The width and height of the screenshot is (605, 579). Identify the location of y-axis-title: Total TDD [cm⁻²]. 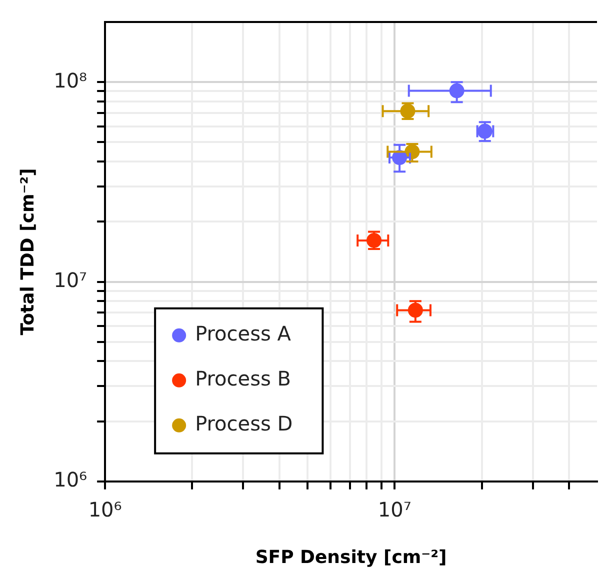
(27, 252).